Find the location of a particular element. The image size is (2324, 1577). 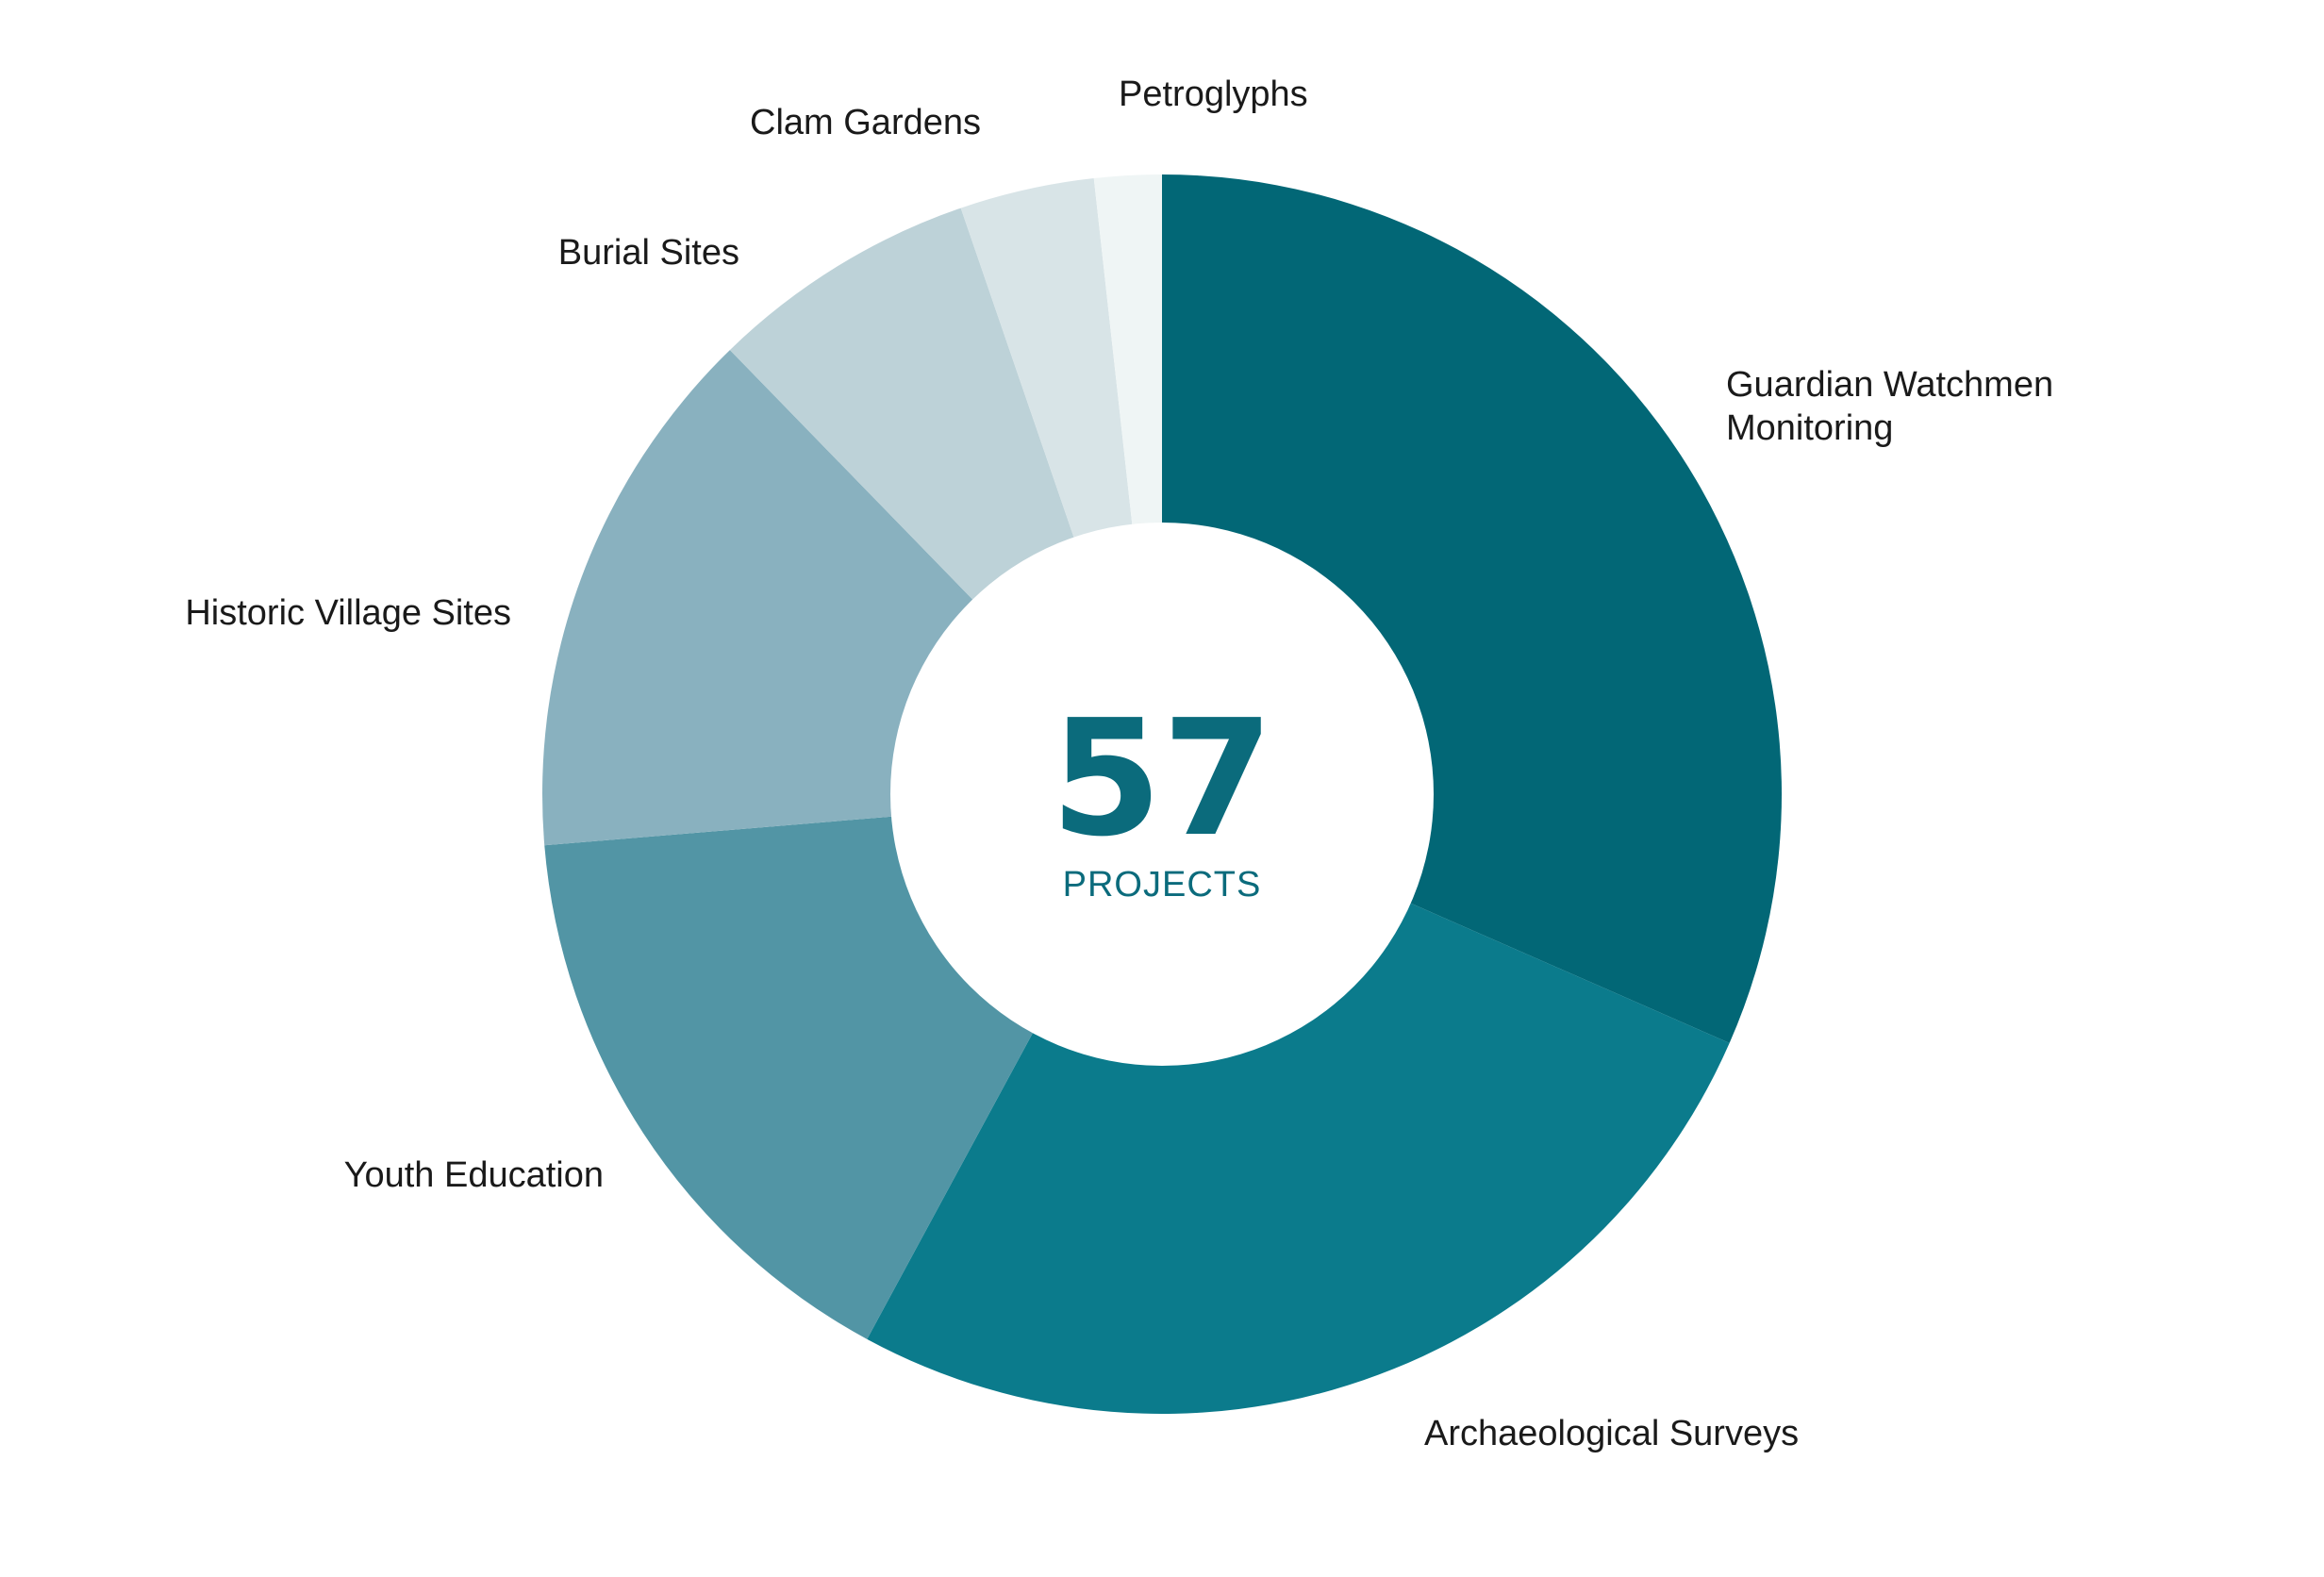

slice-label-6: Petroglyphs is located at coordinates (1213, 95).